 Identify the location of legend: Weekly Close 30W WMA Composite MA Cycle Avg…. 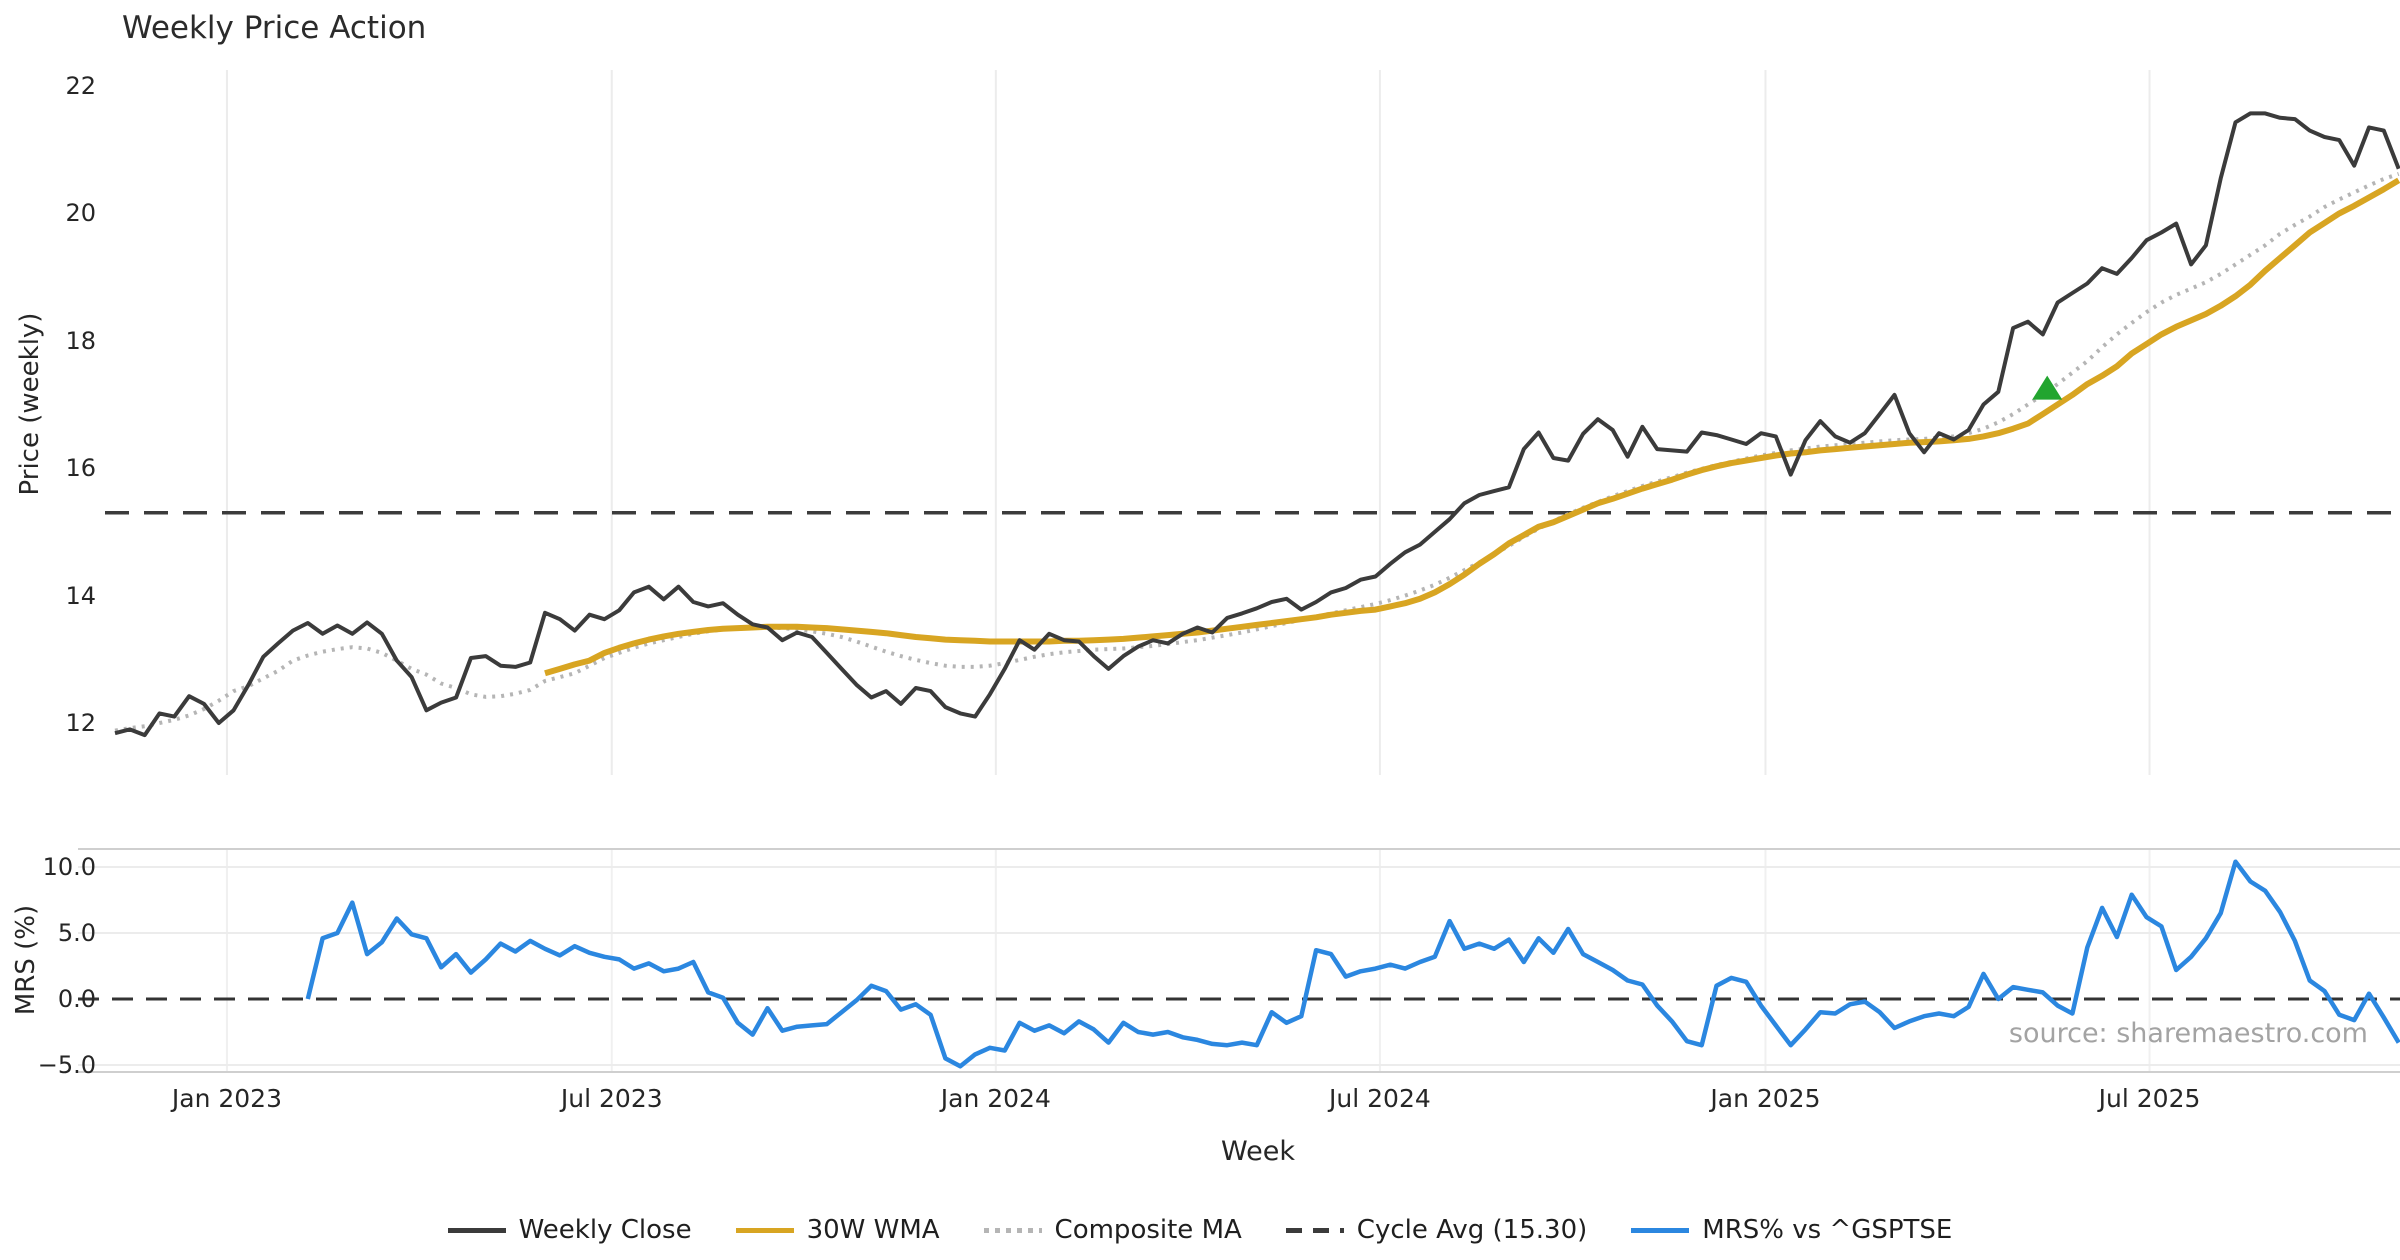
(1200, 1230).